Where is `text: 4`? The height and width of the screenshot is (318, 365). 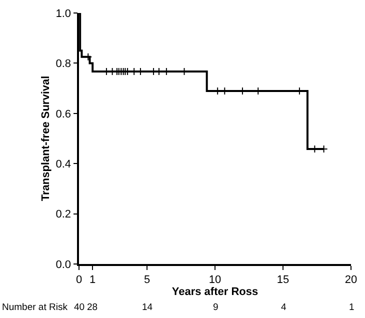 text: 4 is located at coordinates (283, 307).